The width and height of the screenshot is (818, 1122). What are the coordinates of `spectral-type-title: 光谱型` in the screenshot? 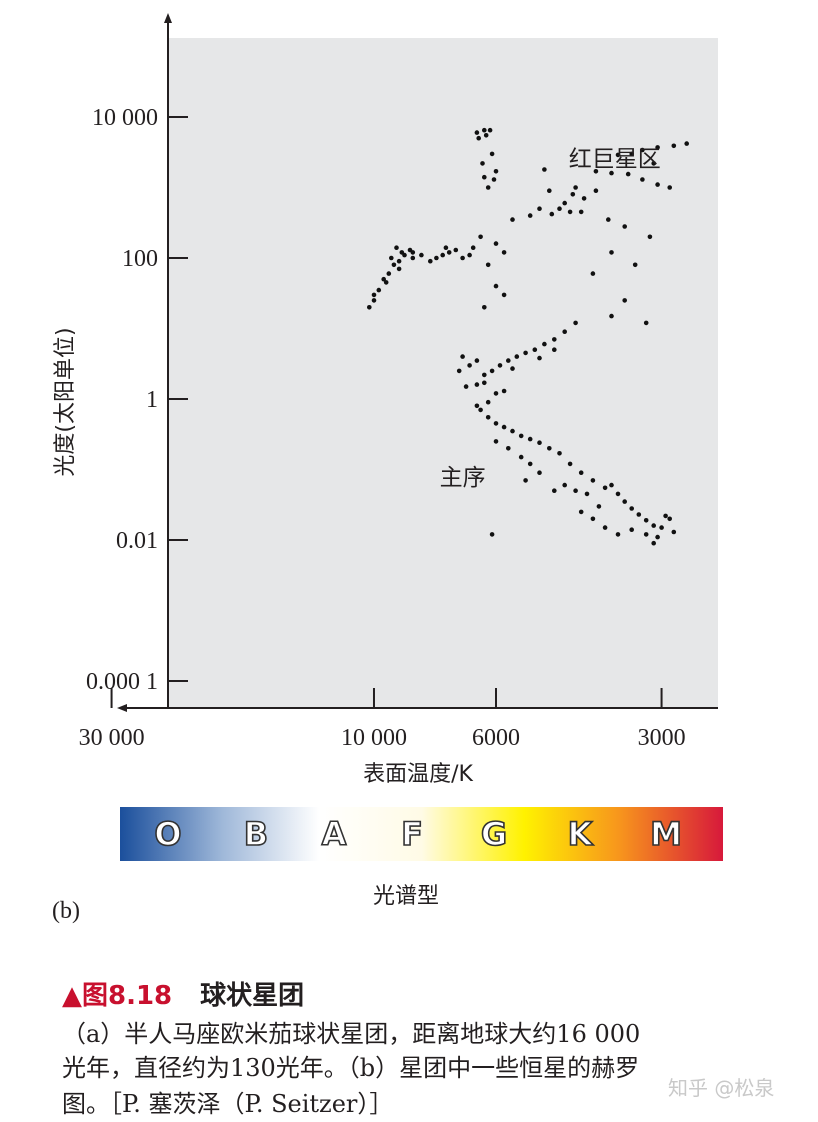 It's located at (406, 896).